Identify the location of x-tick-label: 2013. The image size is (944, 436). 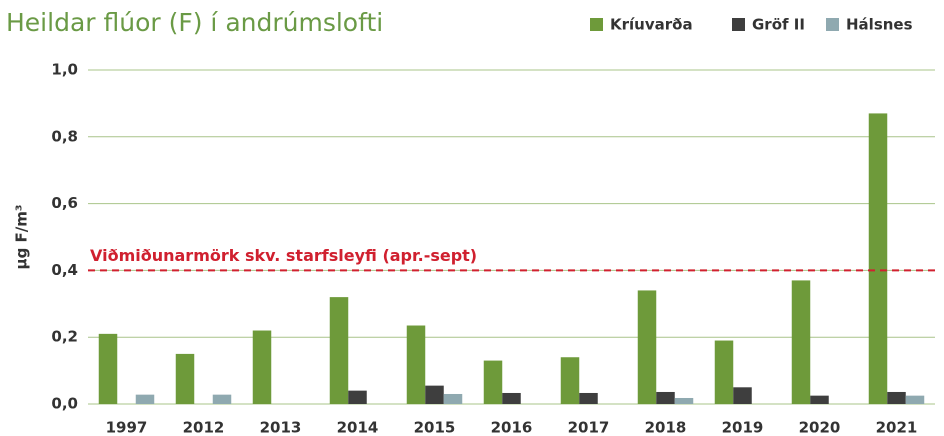
(281, 427).